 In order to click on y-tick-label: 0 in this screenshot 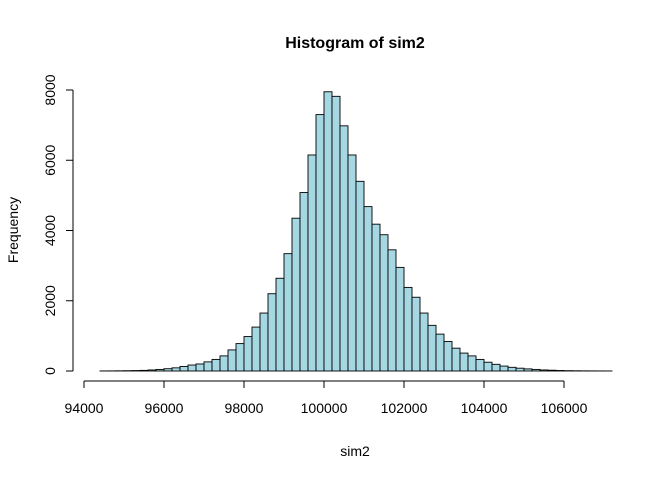, I will do `click(50, 371)`.